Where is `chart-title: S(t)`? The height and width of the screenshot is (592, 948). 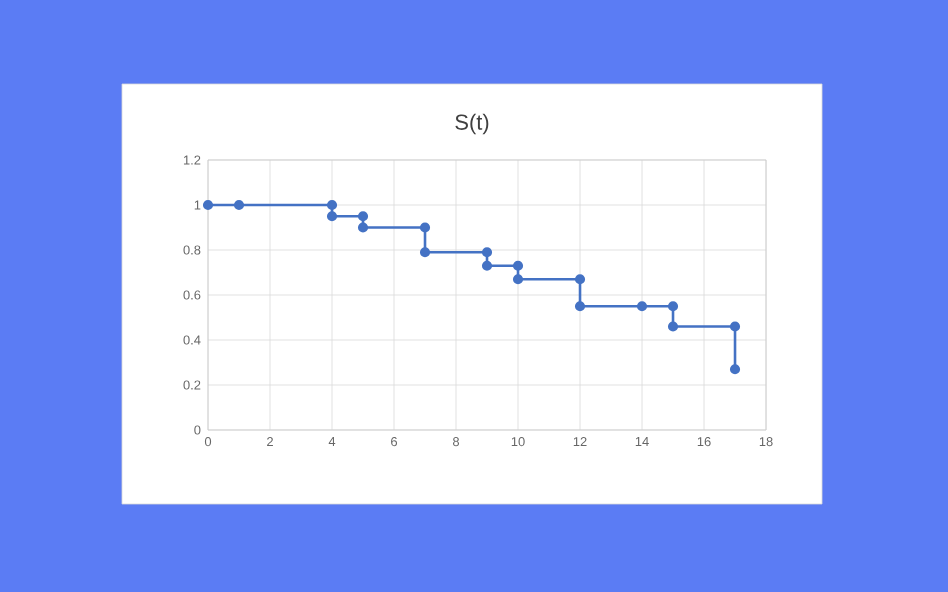
chart-title: S(t) is located at coordinates (472, 124).